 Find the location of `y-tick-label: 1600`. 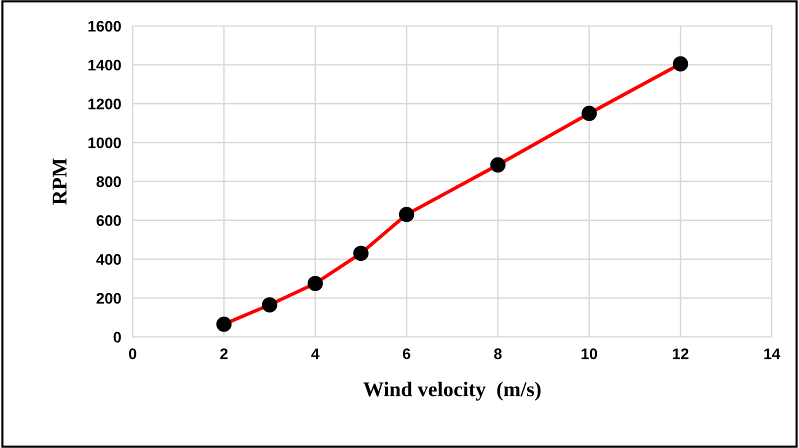

y-tick-label: 1600 is located at coordinates (104, 26).